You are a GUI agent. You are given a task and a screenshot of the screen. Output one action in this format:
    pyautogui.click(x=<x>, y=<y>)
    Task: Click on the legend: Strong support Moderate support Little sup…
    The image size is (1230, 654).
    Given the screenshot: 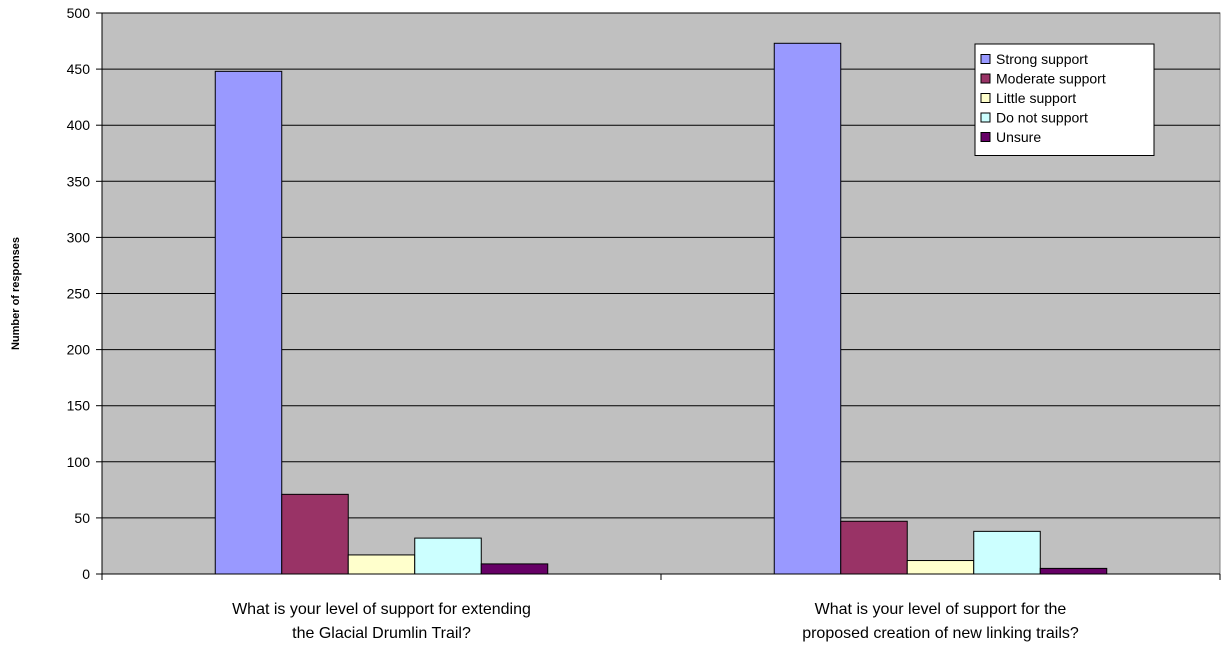 What is the action you would take?
    pyautogui.click(x=1064, y=99)
    